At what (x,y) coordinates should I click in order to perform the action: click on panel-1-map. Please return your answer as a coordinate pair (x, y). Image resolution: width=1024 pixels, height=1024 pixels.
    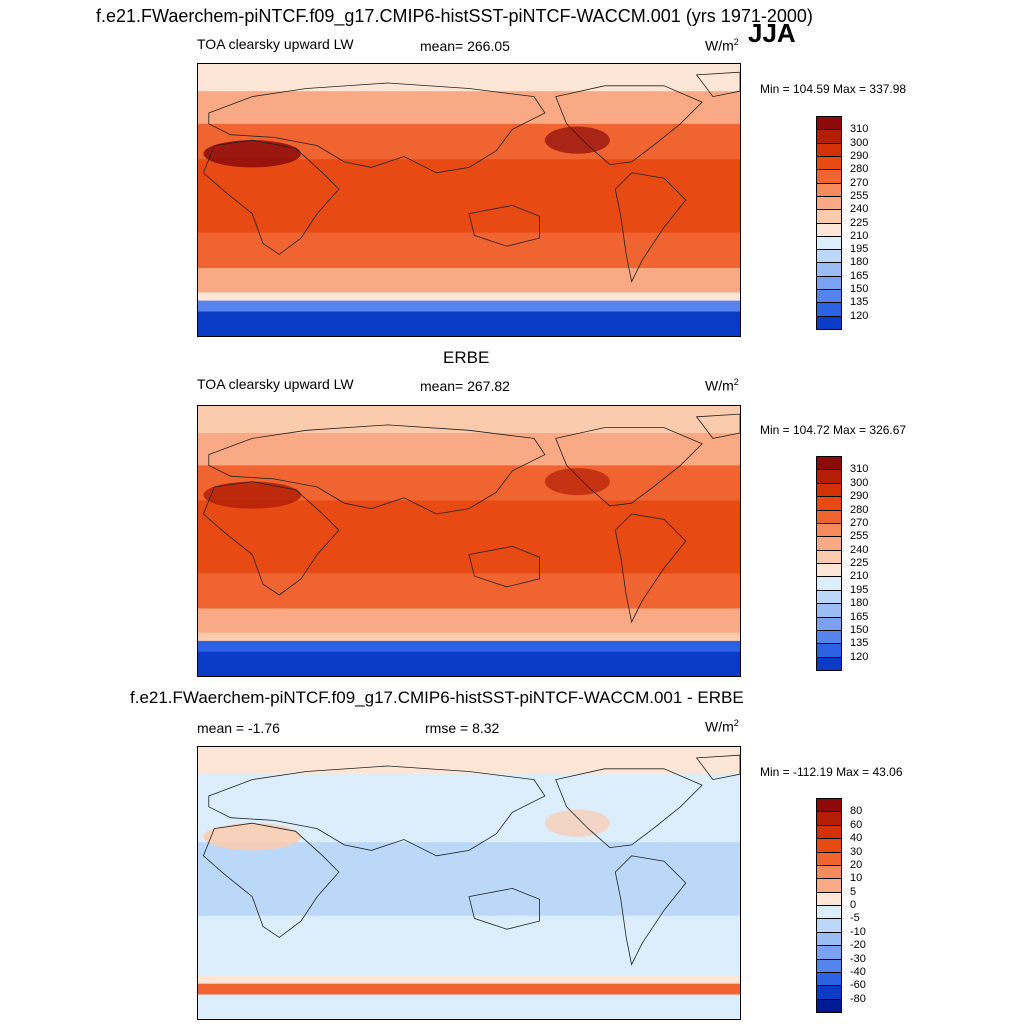
    Looking at the image, I should click on (469, 200).